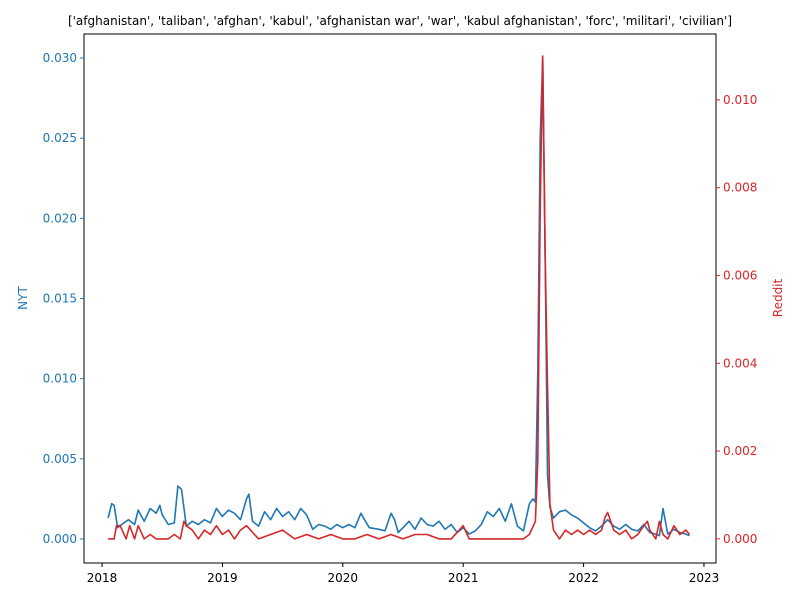 Image resolution: width=800 pixels, height=600 pixels. What do you see at coordinates (60, 299) in the screenshot?
I see `y-left-tick-label: 0.015` at bounding box center [60, 299].